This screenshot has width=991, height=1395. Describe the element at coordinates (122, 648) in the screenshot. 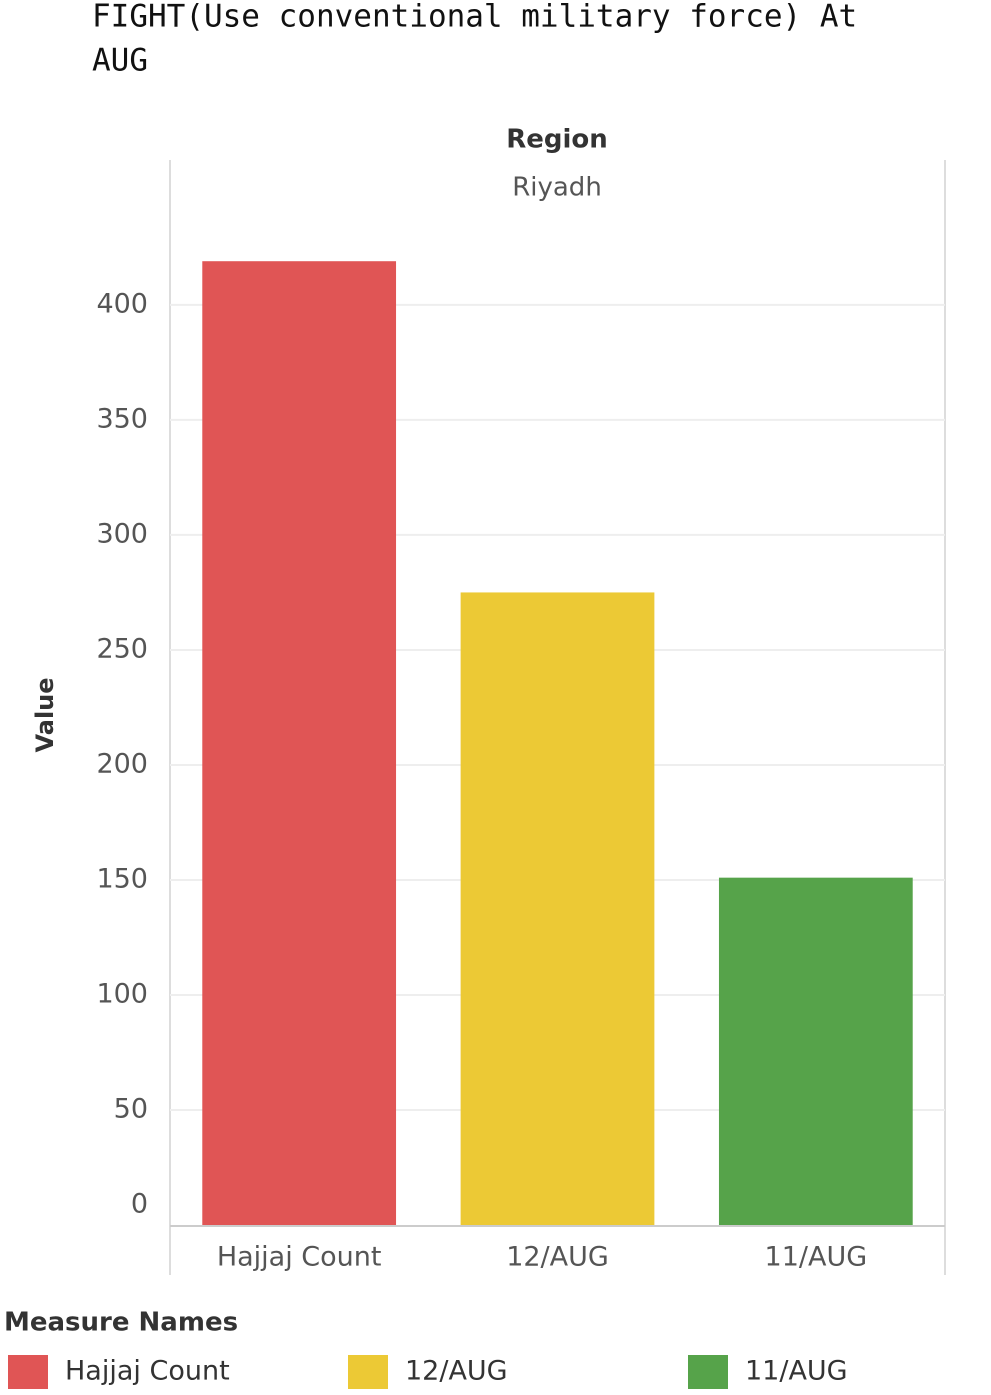

I see `y-tick-label: 250` at that location.